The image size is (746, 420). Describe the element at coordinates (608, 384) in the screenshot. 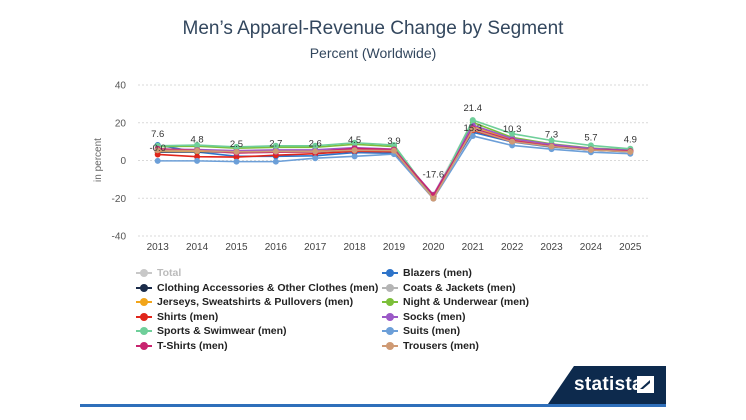

I see `statista-logo: statista` at that location.